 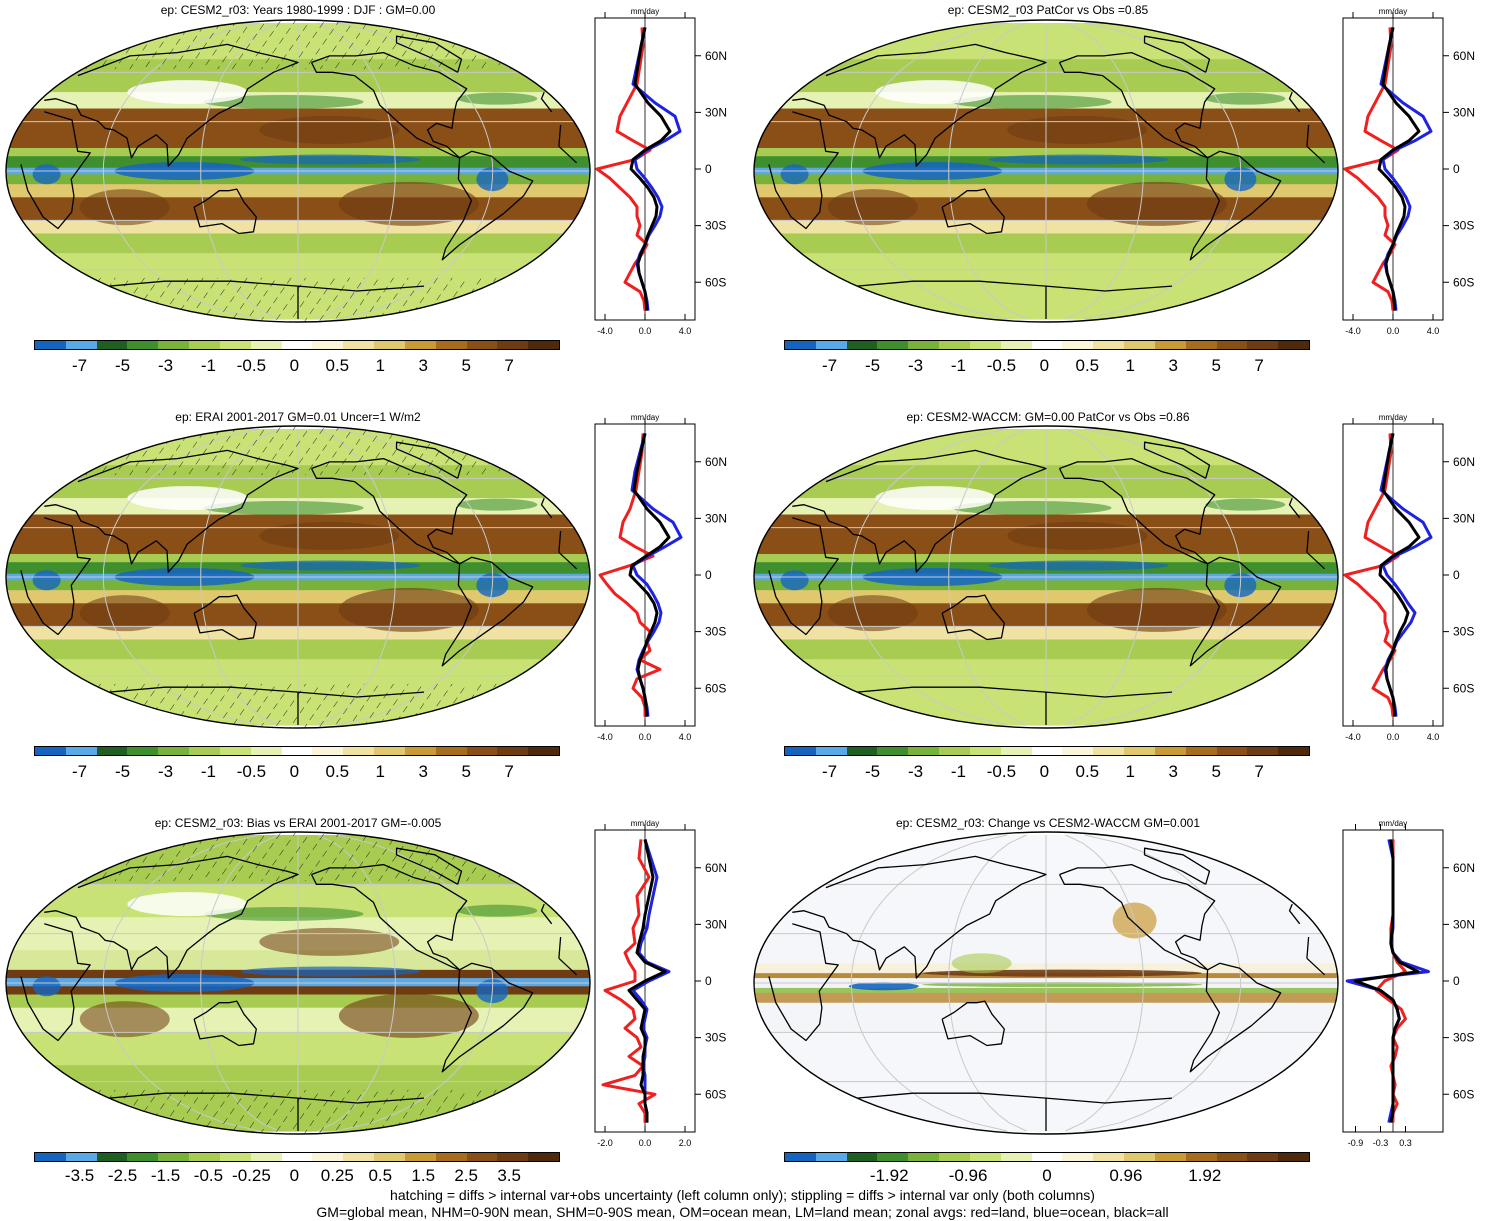 I want to click on lat-tick-label: 30N, so click(x=1464, y=518).